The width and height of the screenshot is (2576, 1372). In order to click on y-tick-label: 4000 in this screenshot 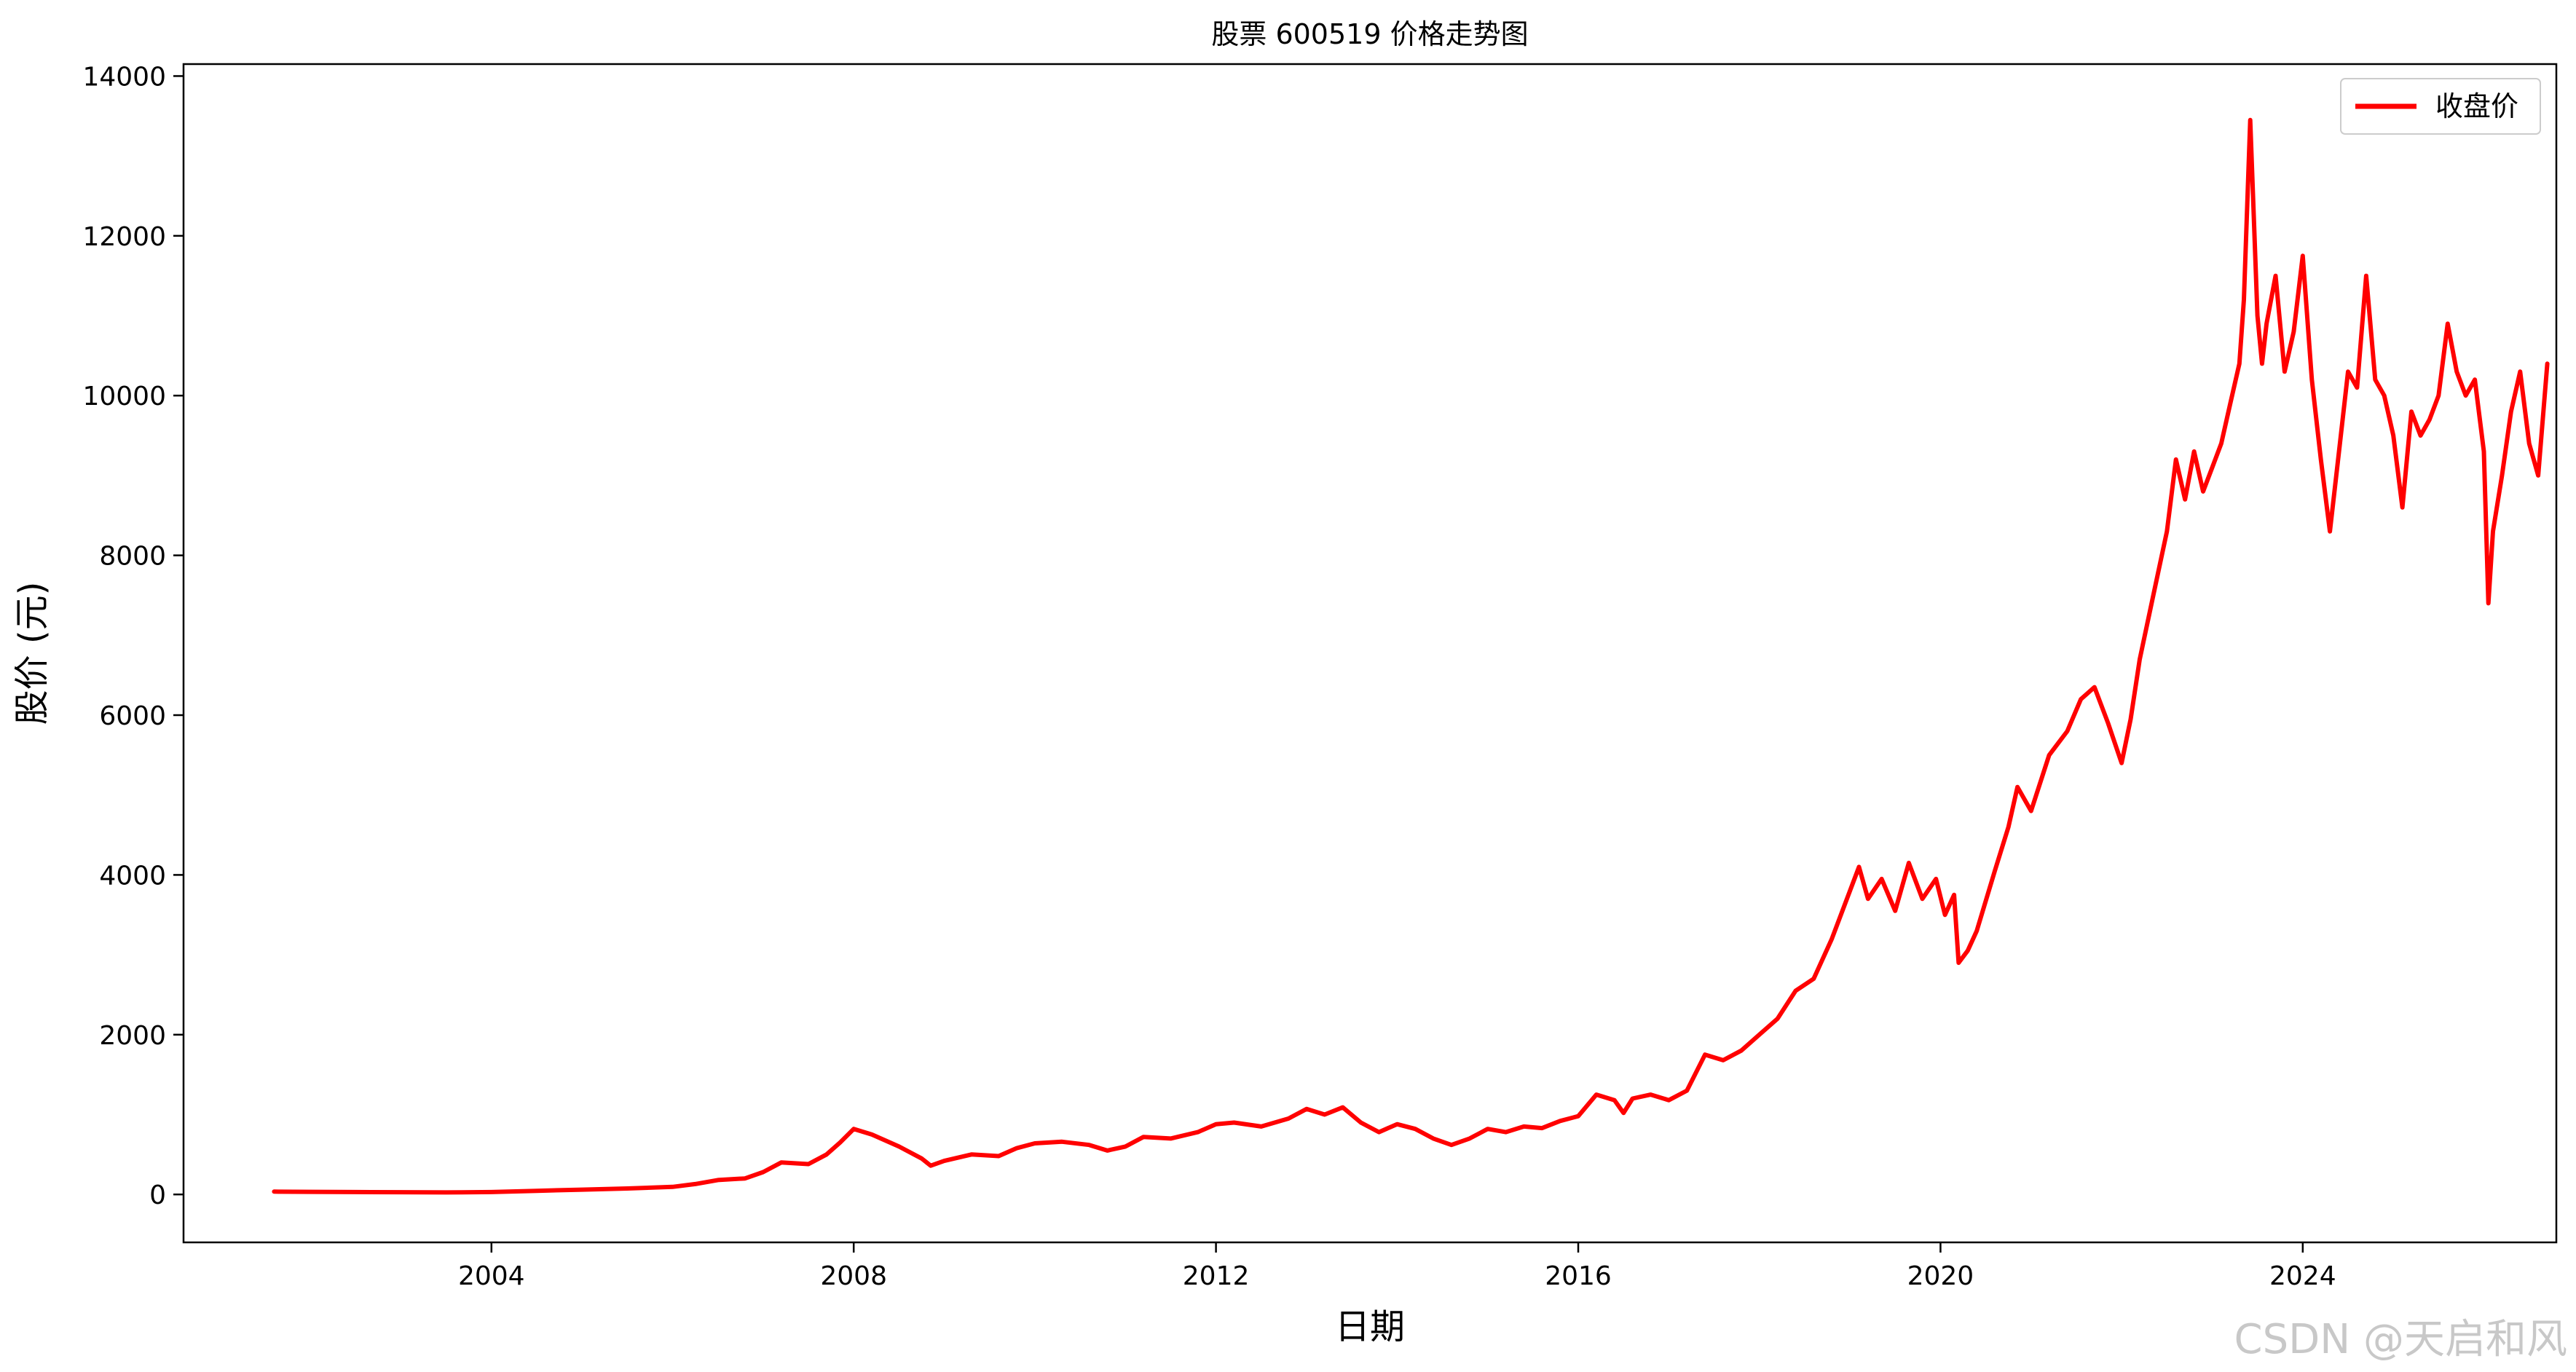, I will do `click(132, 876)`.